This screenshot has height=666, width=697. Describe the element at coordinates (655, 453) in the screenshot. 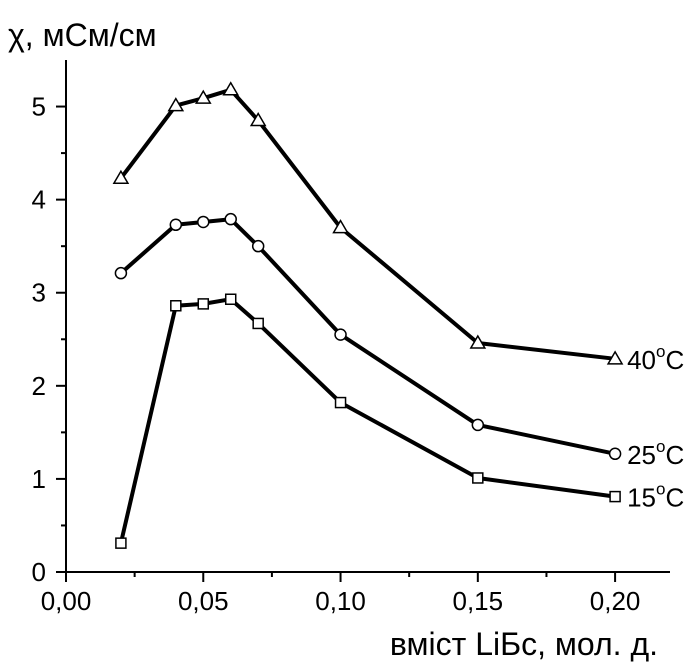

I see `series-label: 25oC` at that location.